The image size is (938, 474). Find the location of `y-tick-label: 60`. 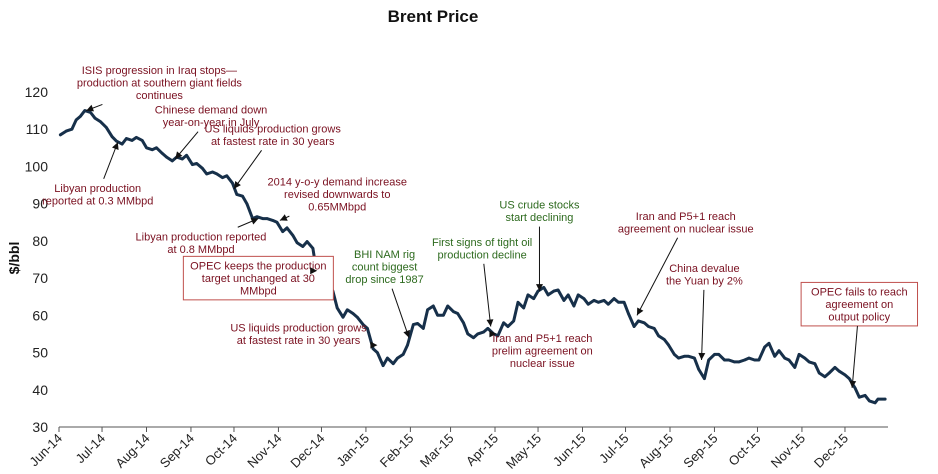

y-tick-label: 60 is located at coordinates (40, 315).